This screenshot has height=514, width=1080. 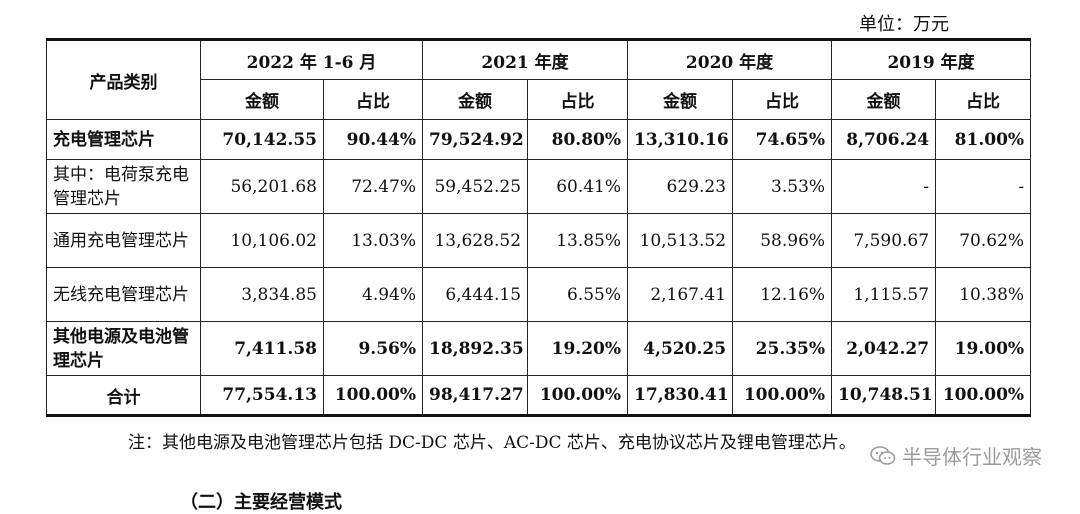 What do you see at coordinates (983, 240) in the screenshot?
I see `table-cell: 70.62%` at bounding box center [983, 240].